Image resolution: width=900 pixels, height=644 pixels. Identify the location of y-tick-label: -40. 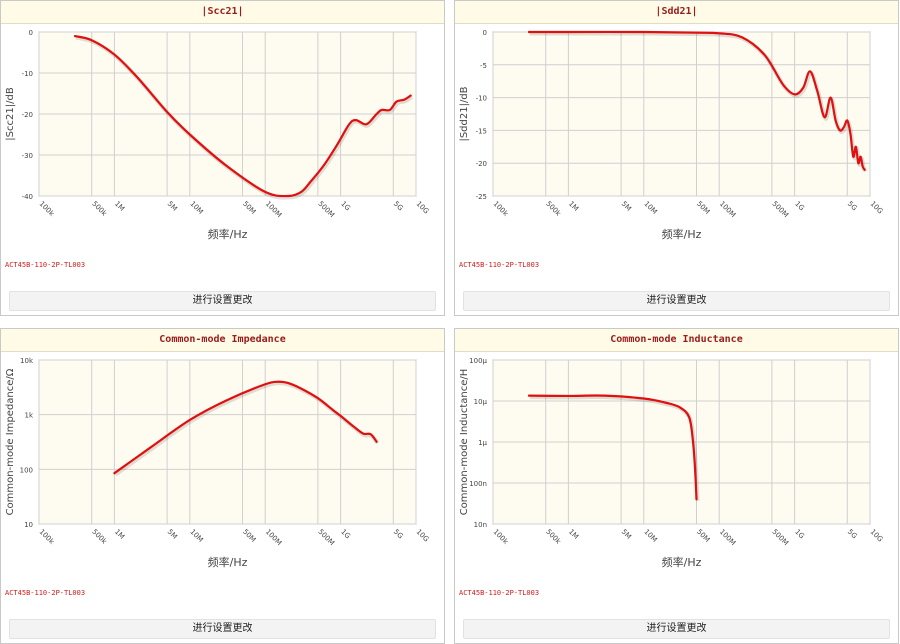
(27, 197).